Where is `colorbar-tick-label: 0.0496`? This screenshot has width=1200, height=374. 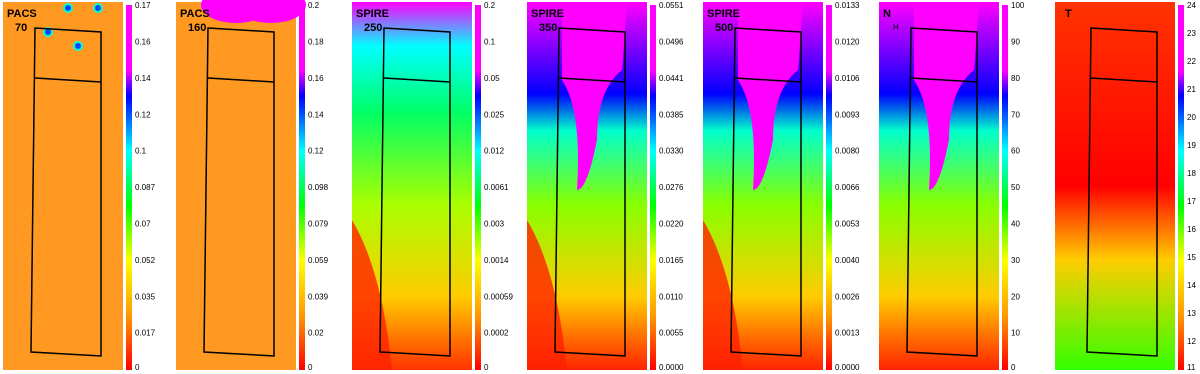 colorbar-tick-label: 0.0496 is located at coordinates (671, 42).